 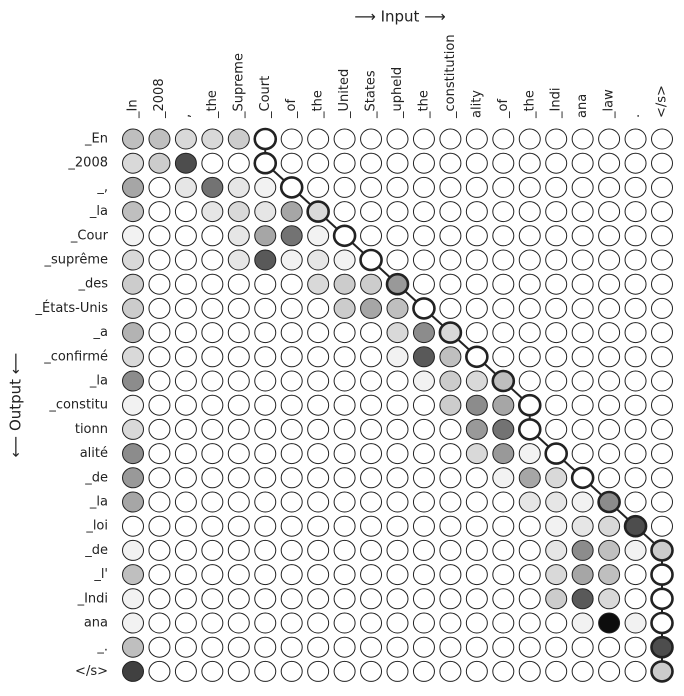 I want to click on row-label: _Cour, so click(x=89, y=235).